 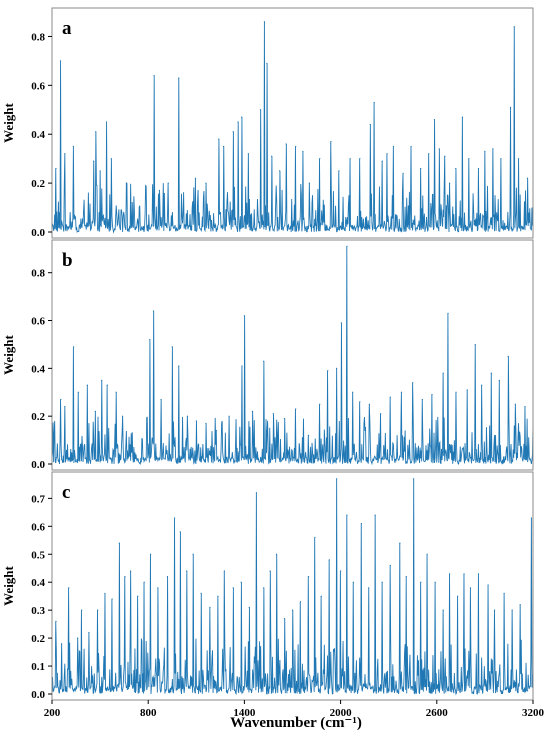 I want to click on y-axis-title-a: Weight, so click(x=8, y=122).